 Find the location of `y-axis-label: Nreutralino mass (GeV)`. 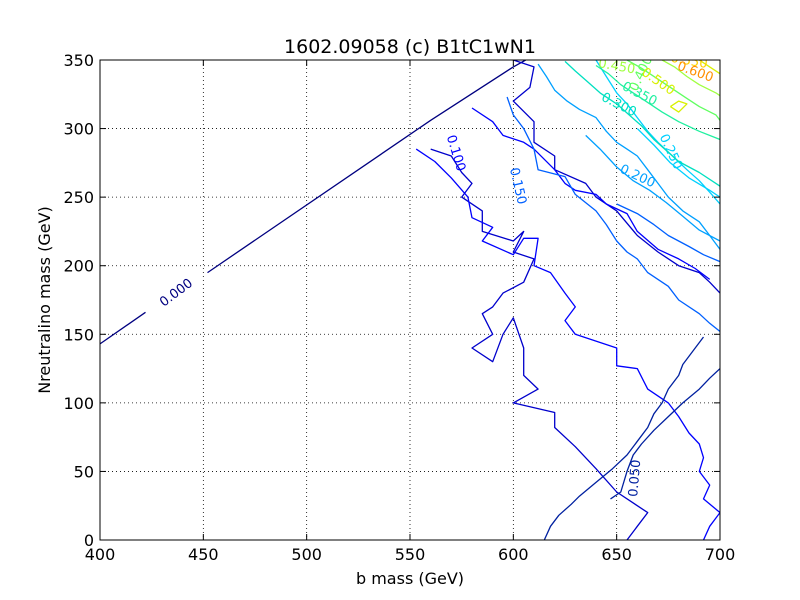

y-axis-label: Nreutralino mass (GeV) is located at coordinates (44, 300).